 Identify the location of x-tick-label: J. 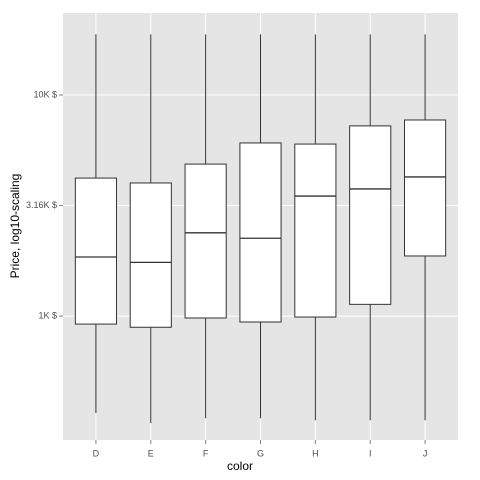
(425, 453).